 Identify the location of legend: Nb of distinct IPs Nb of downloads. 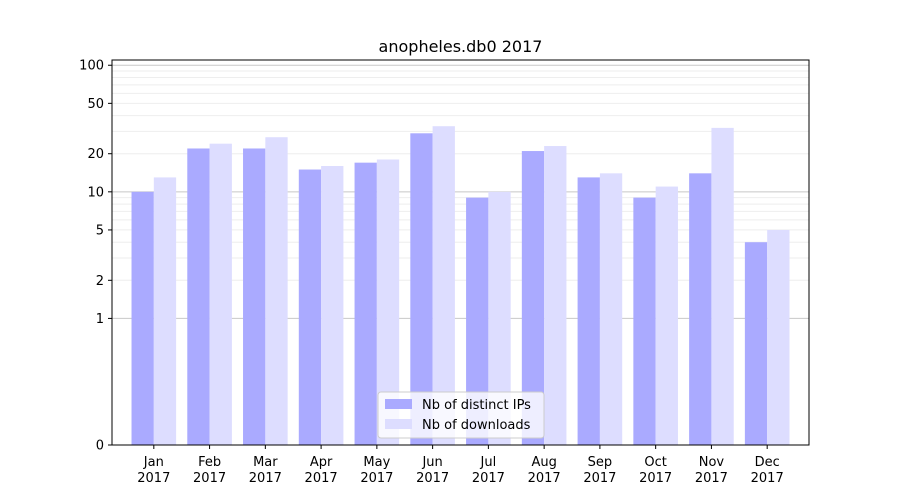
(461, 415).